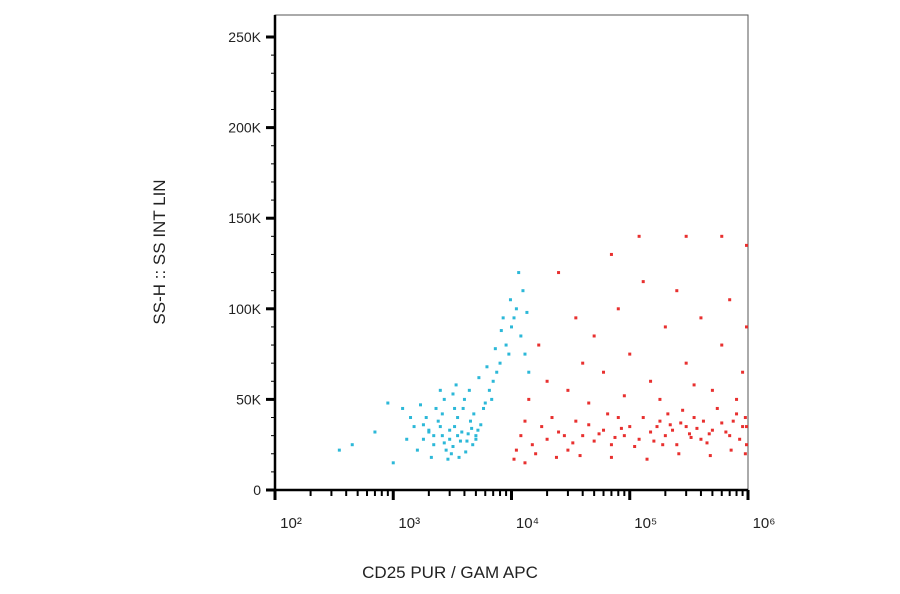 The image size is (900, 594). I want to click on x-axis-label: CD25 PUR / GAM APC, so click(450, 572).